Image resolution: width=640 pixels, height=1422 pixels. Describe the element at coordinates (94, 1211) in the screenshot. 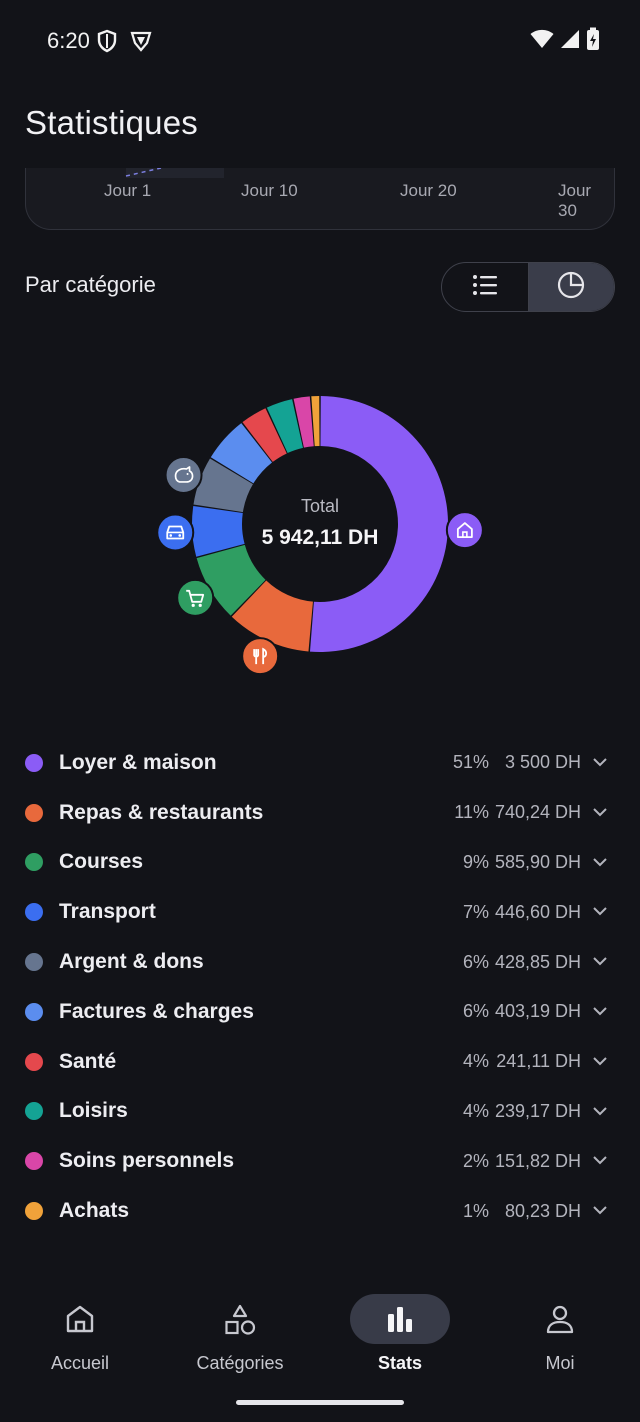

I see `category-name: Achats` at that location.